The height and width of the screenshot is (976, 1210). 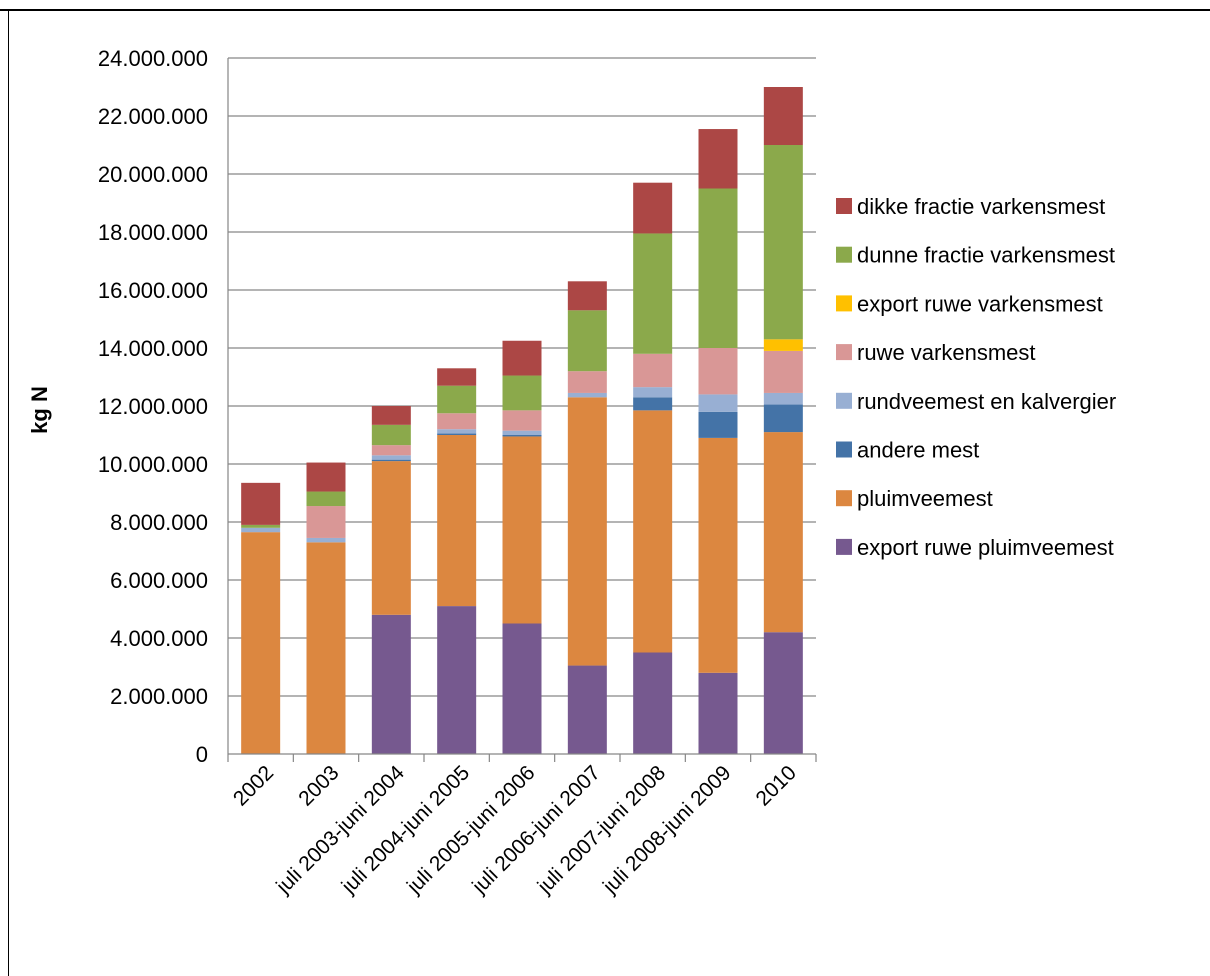 What do you see at coordinates (925, 498) in the screenshot?
I see `legend-label: pluimveemest` at bounding box center [925, 498].